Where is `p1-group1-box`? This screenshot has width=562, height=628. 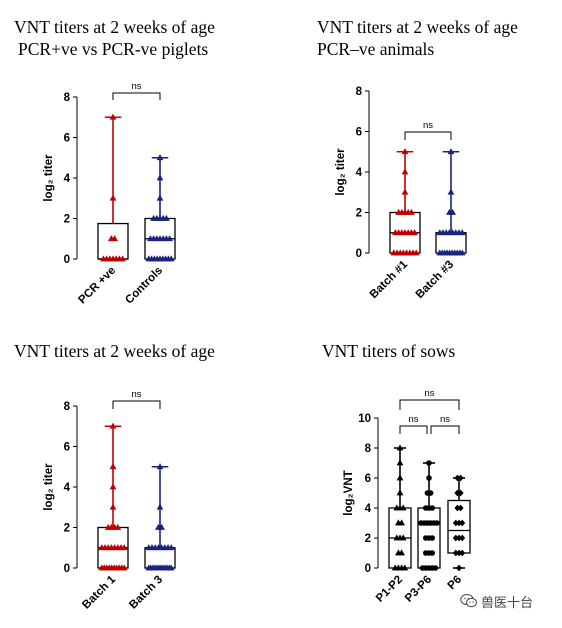
p1-group1-box is located at coordinates (113, 241).